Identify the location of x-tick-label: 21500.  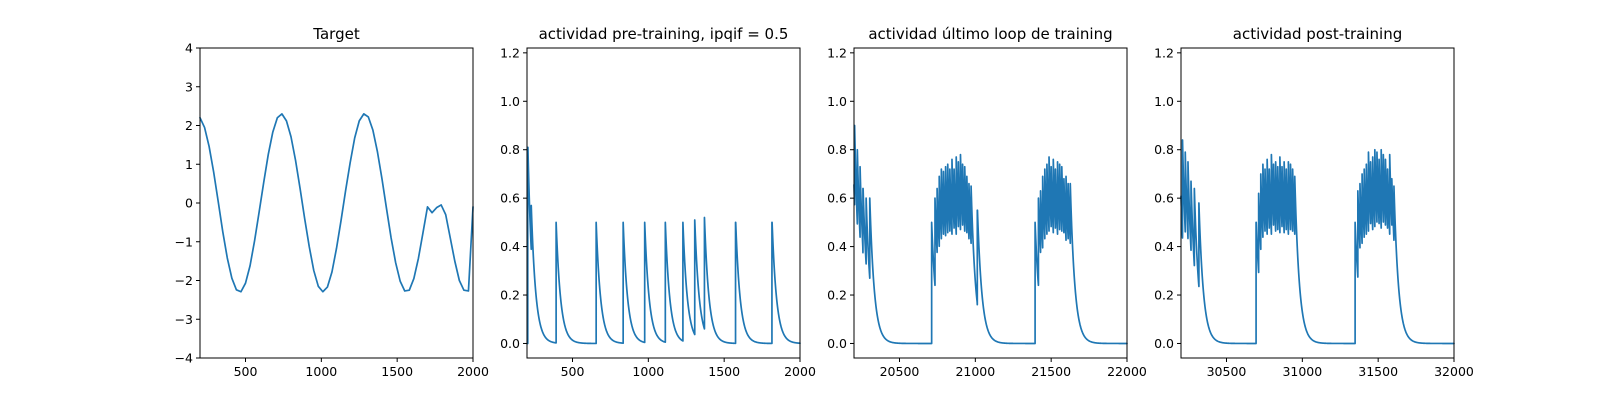
(1051, 371).